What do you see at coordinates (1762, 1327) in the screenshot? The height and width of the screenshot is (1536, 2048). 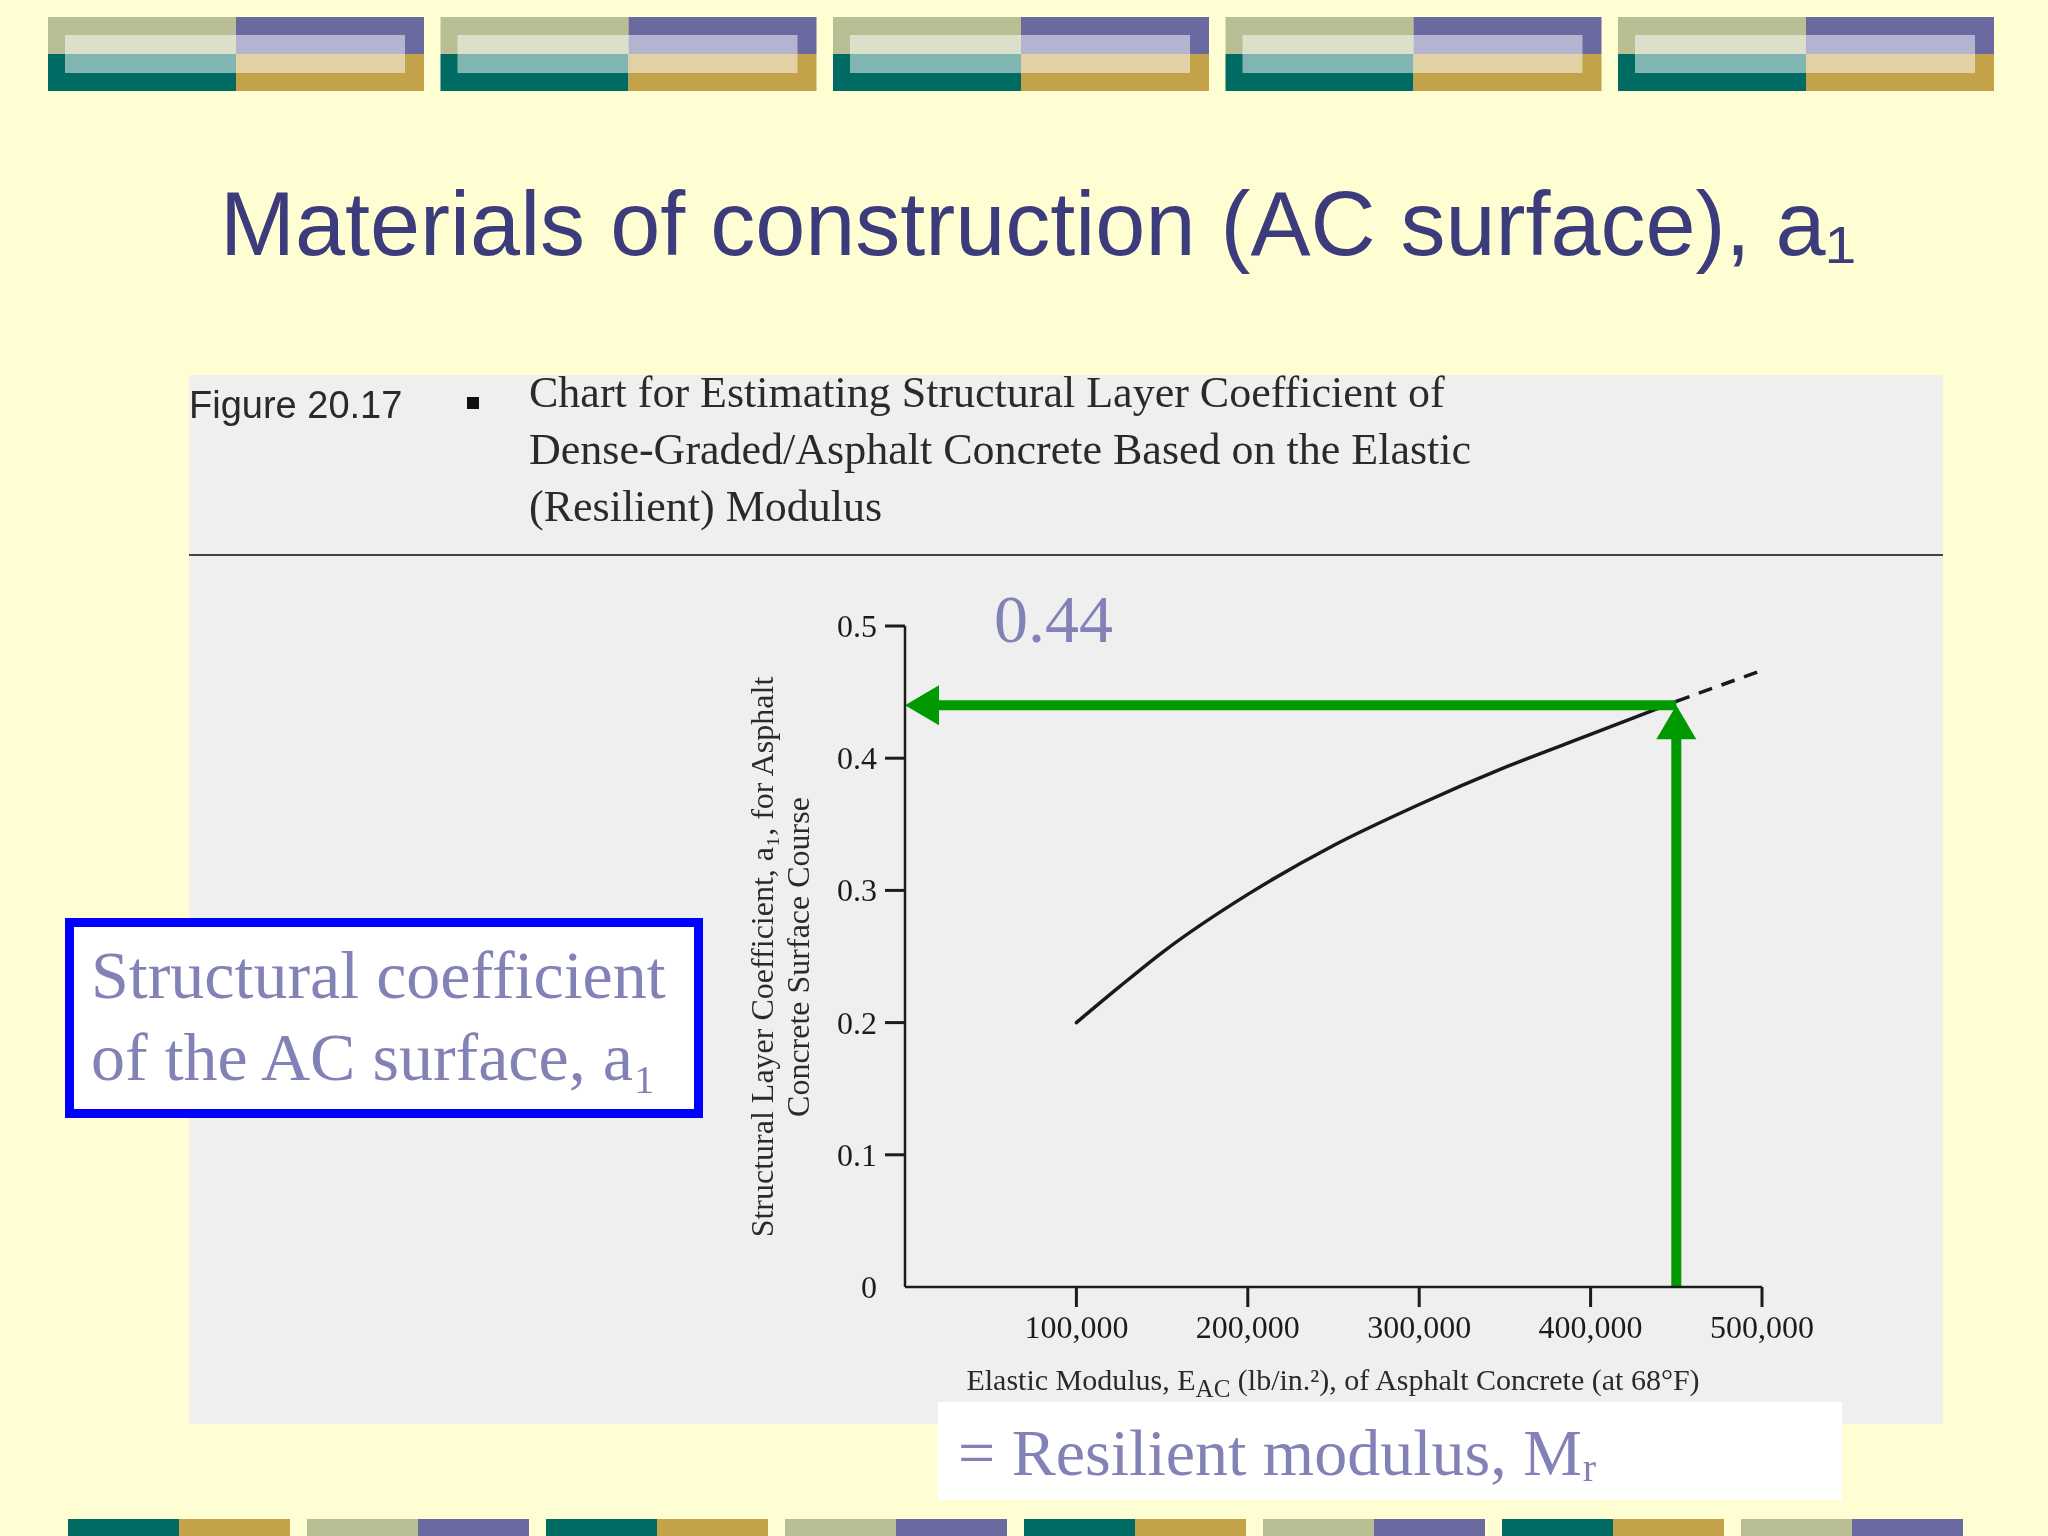 I see `x-tick-label: 500,000` at bounding box center [1762, 1327].